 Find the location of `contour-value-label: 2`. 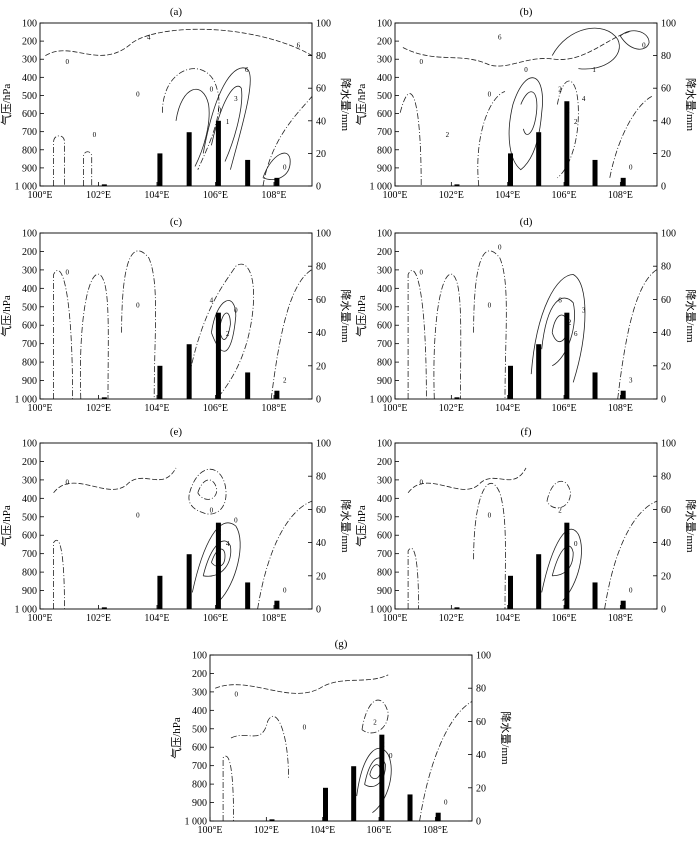

contour-value-label: 2 is located at coordinates (560, 89).